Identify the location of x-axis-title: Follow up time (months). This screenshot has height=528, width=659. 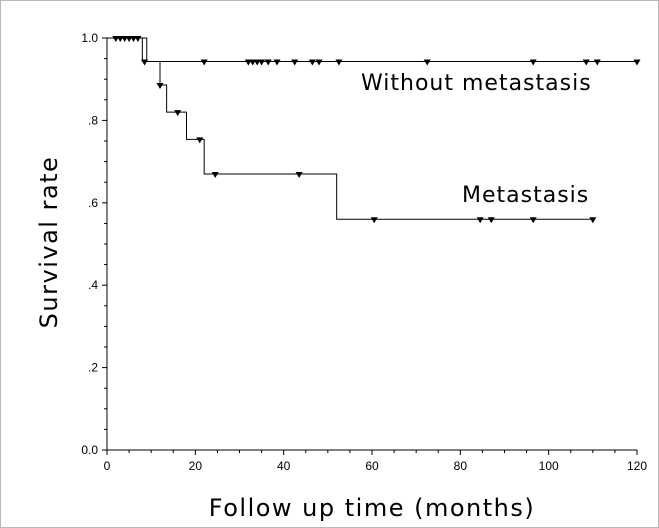
(372, 508).